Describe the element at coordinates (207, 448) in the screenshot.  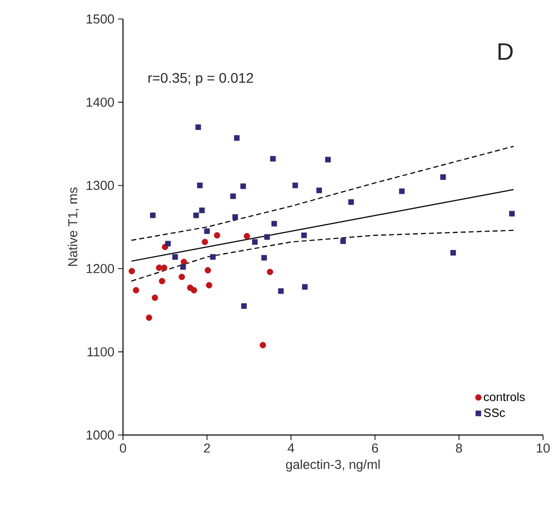
I see `x-tick-label: 2` at that location.